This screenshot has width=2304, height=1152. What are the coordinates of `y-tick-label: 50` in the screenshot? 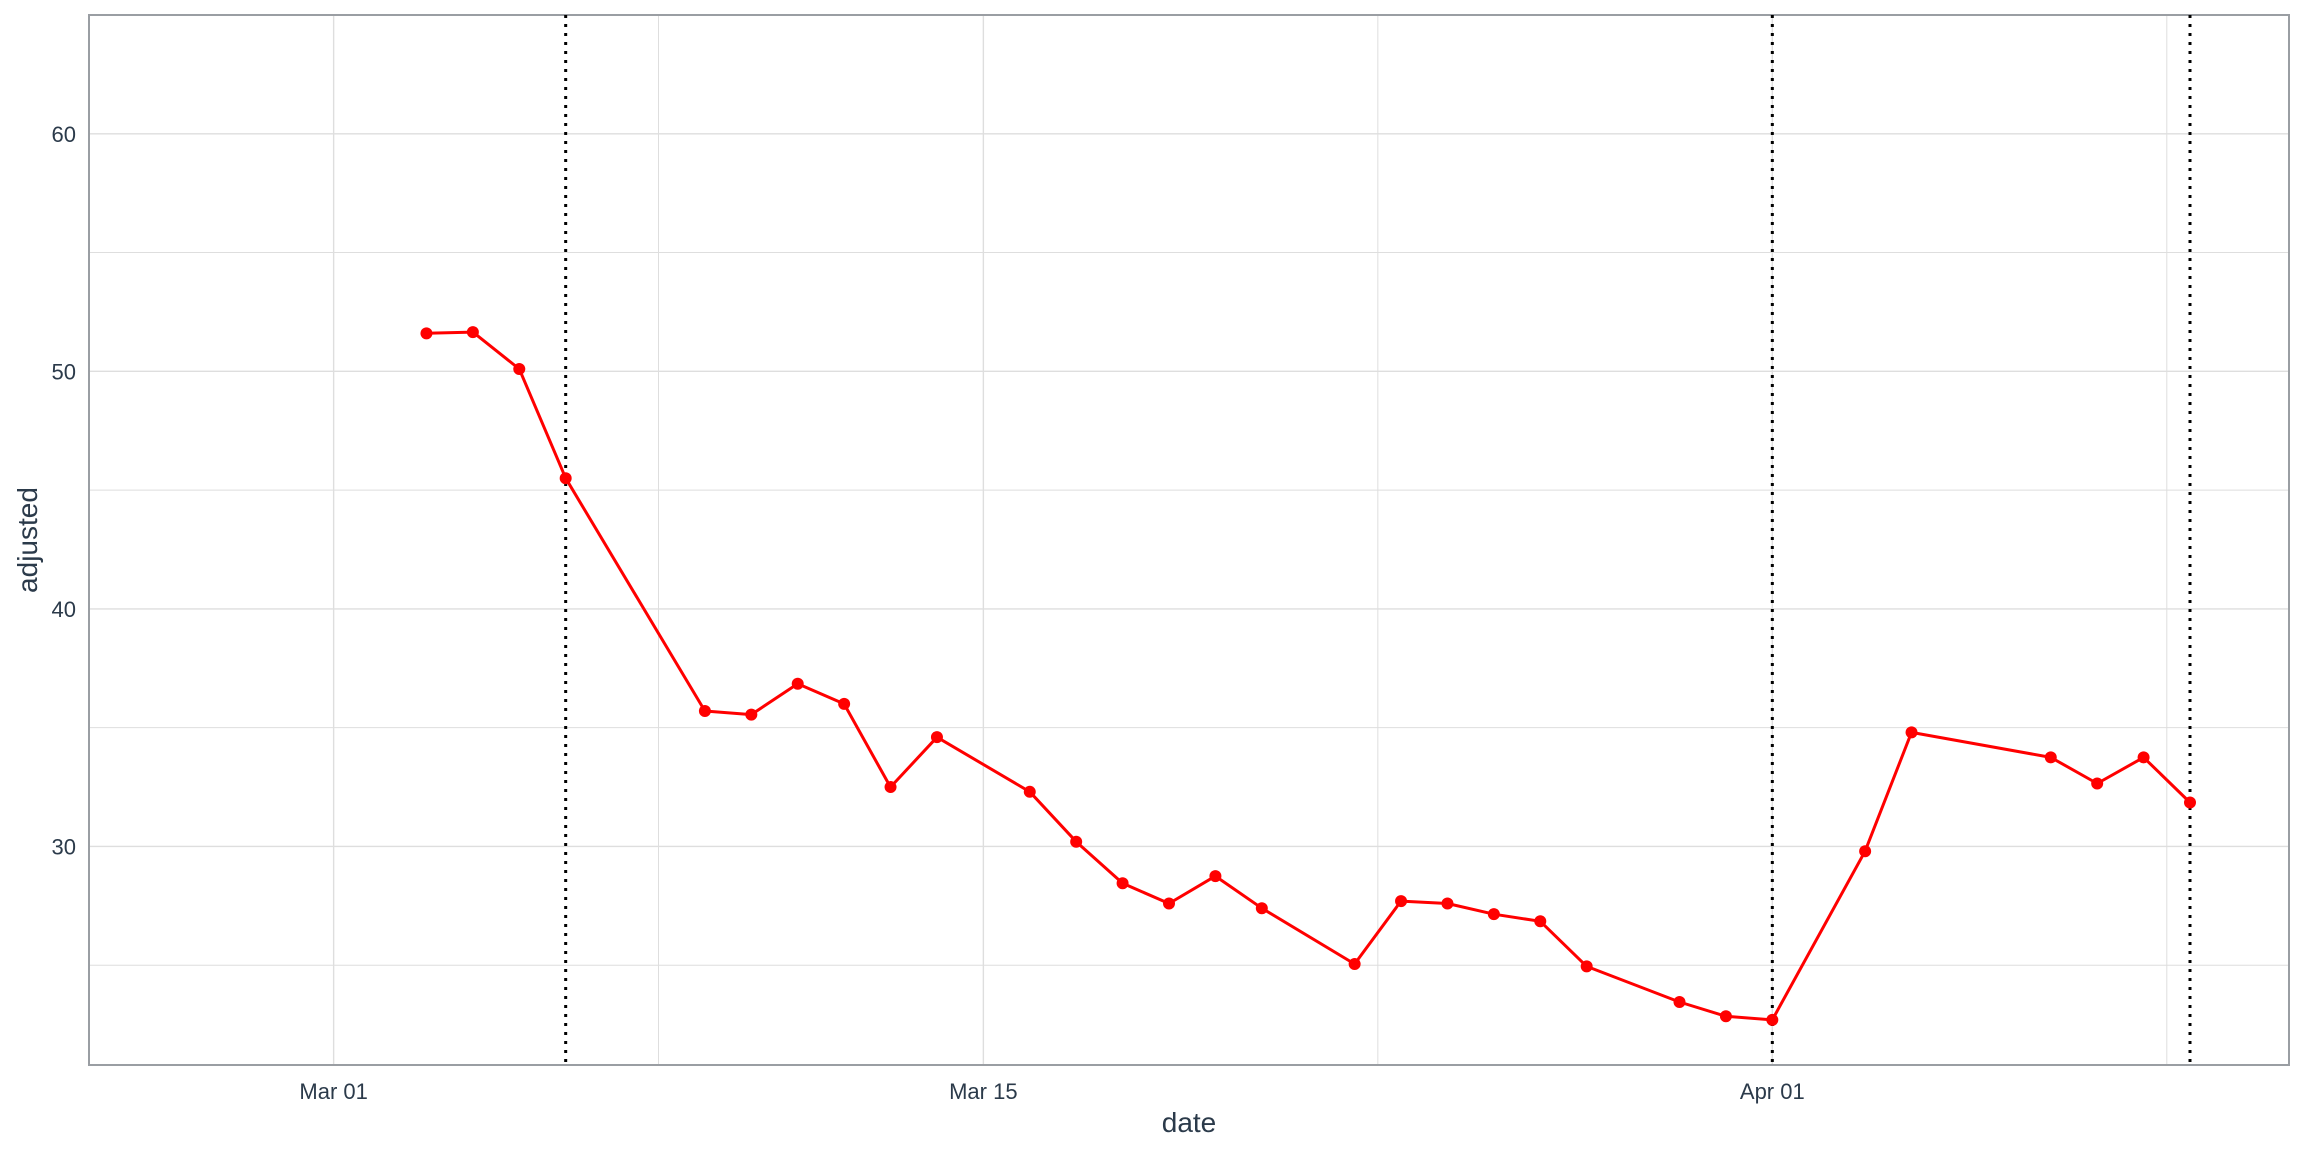 It's located at (64, 371).